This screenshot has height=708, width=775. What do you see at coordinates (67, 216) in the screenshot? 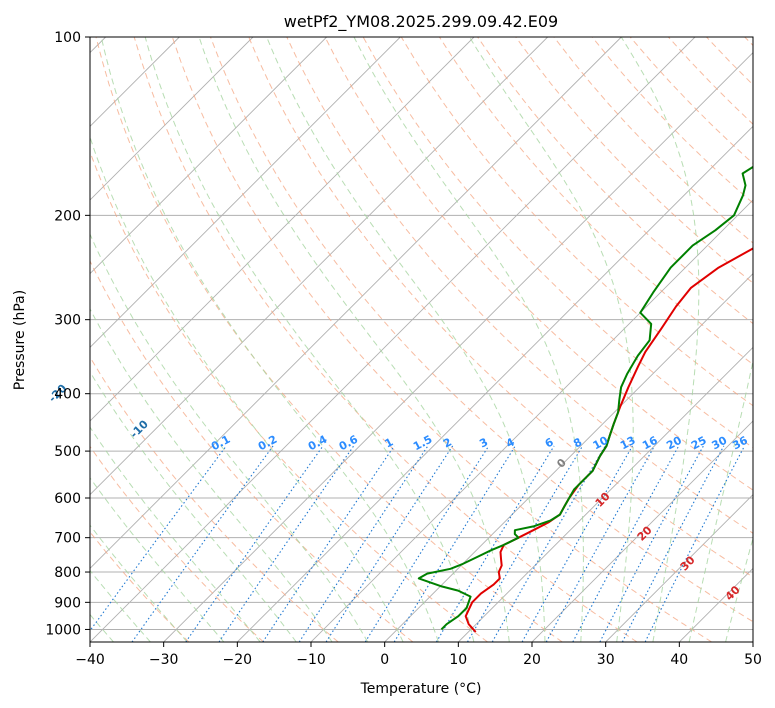
I see `y-tick-label: 200` at bounding box center [67, 216].